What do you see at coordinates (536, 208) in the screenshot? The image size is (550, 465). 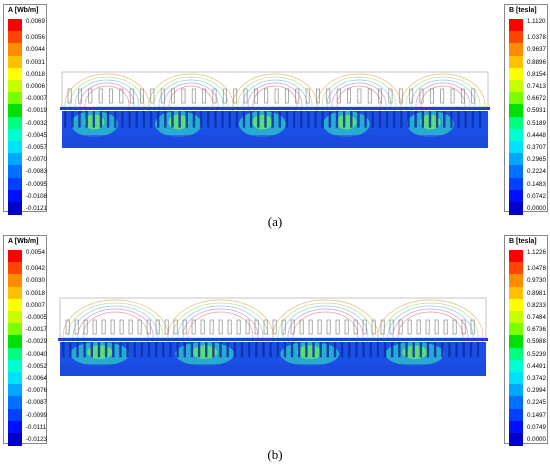 I see `legend-label: 0.0000` at bounding box center [536, 208].